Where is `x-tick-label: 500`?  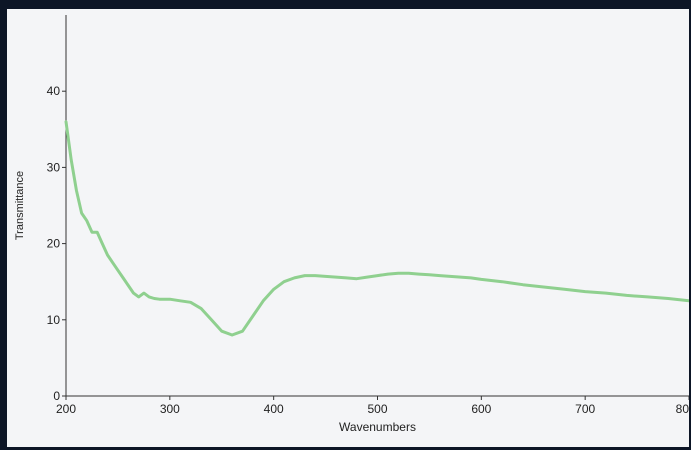
x-tick-label: 500 is located at coordinates (377, 409).